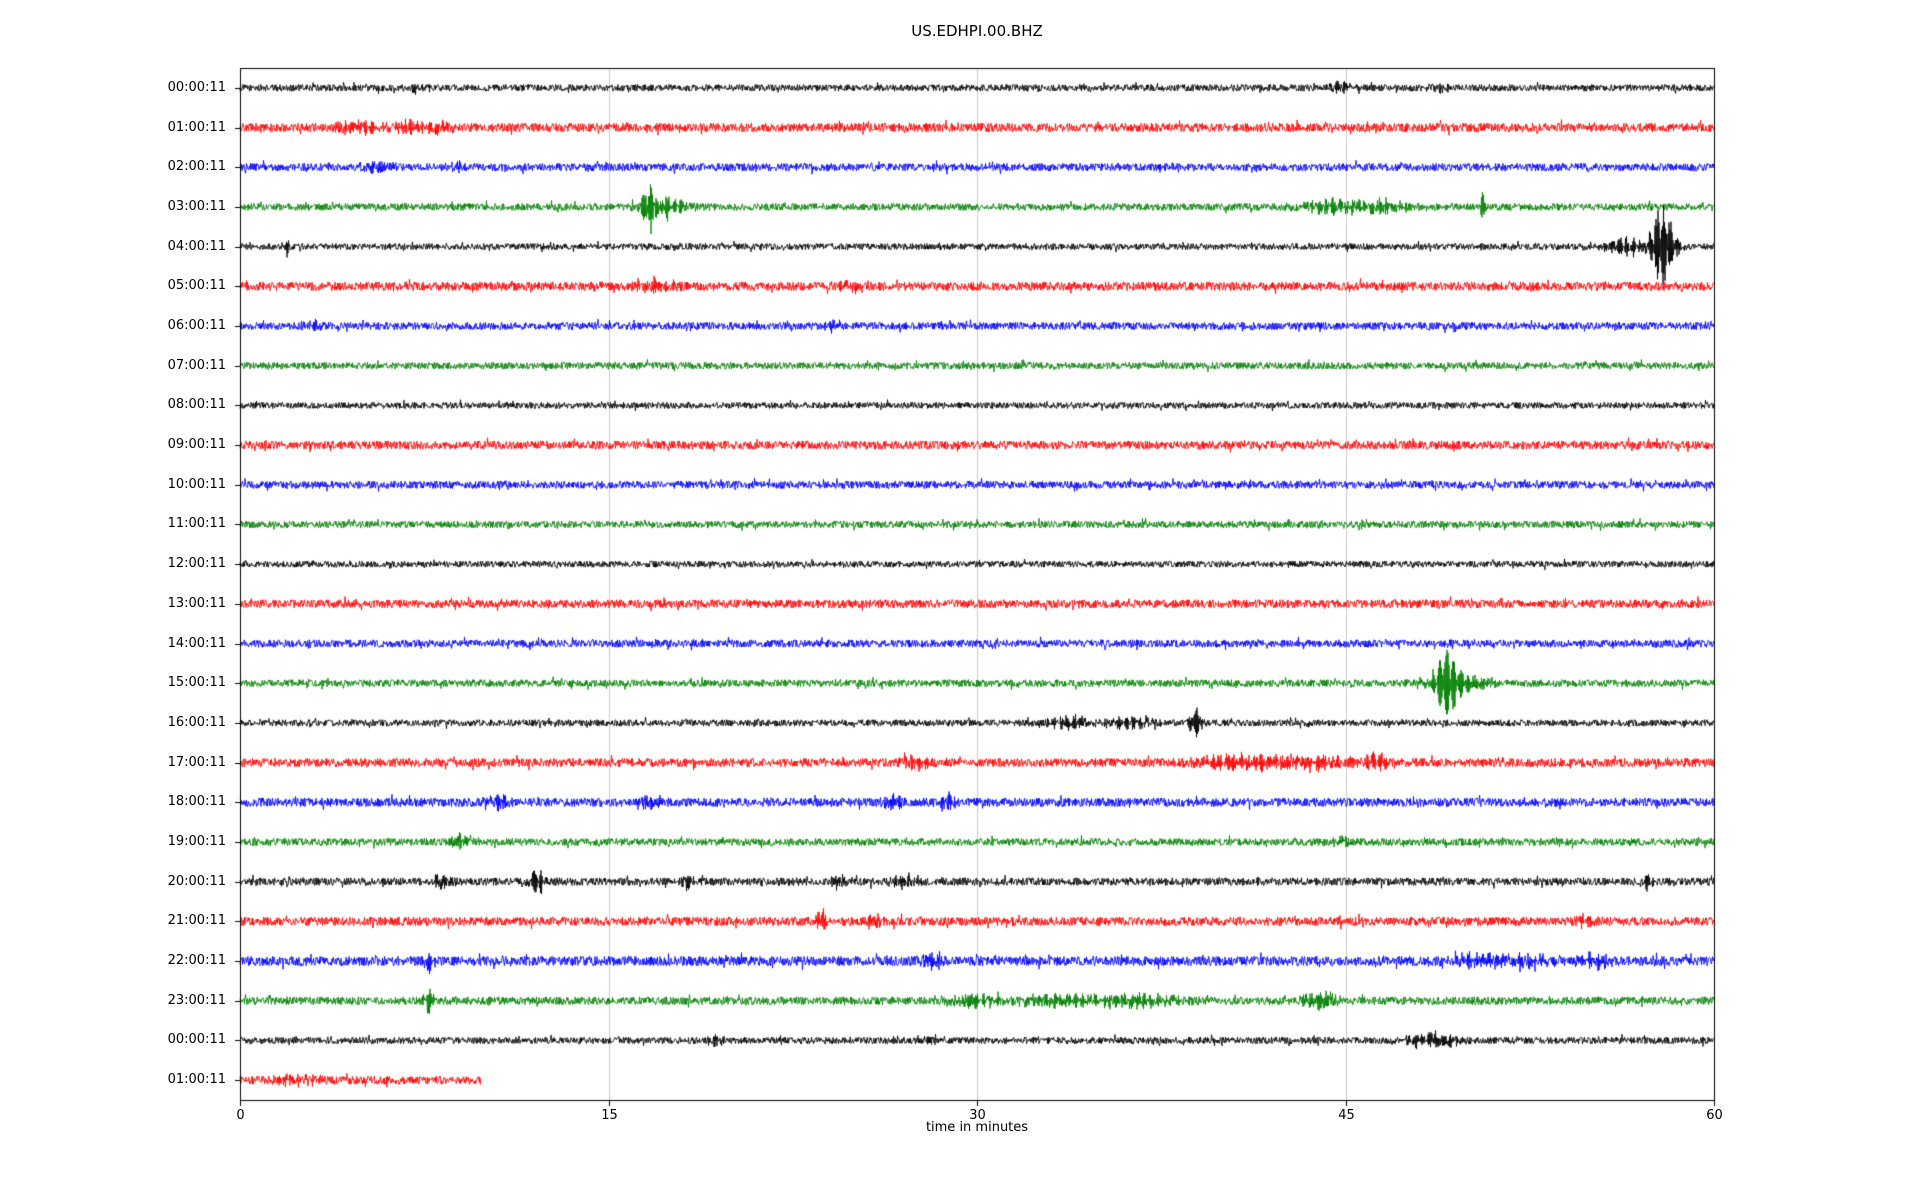 Image resolution: width=1920 pixels, height=1200 pixels. Describe the element at coordinates (196, 762) in the screenshot. I see `trace-time-label: 17:00:11` at that location.